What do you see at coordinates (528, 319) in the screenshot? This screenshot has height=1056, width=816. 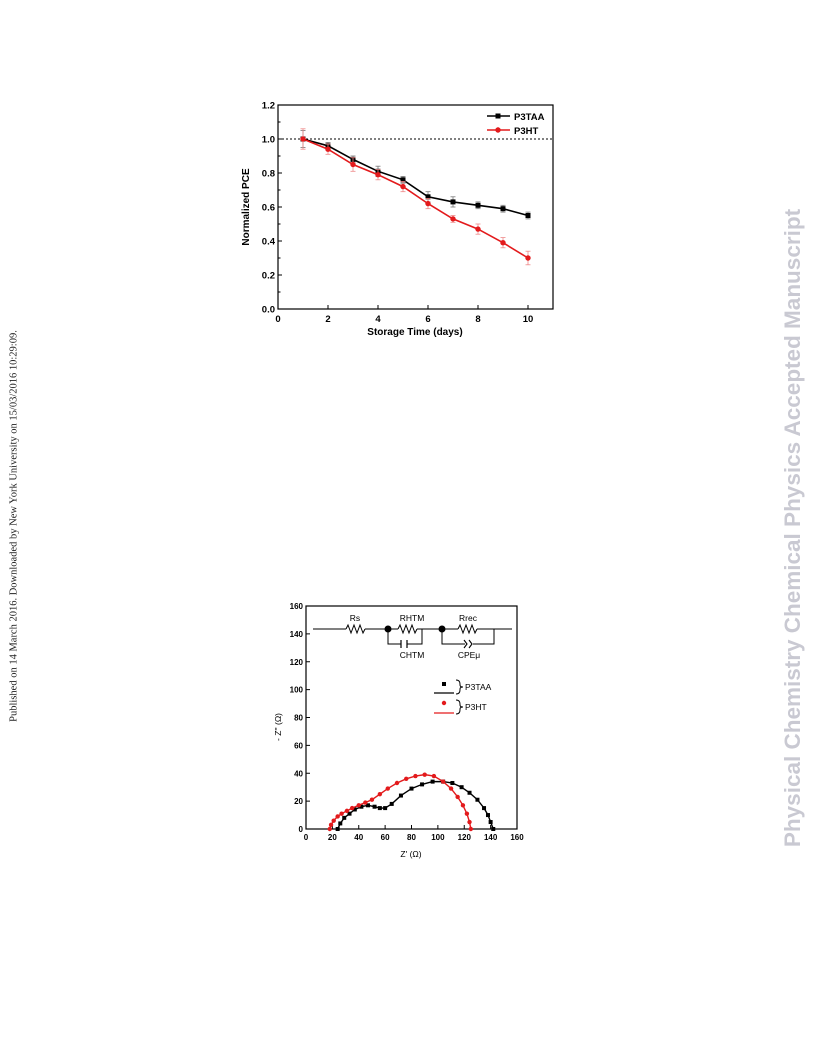 I see `x-tick-label: 10` at bounding box center [528, 319].